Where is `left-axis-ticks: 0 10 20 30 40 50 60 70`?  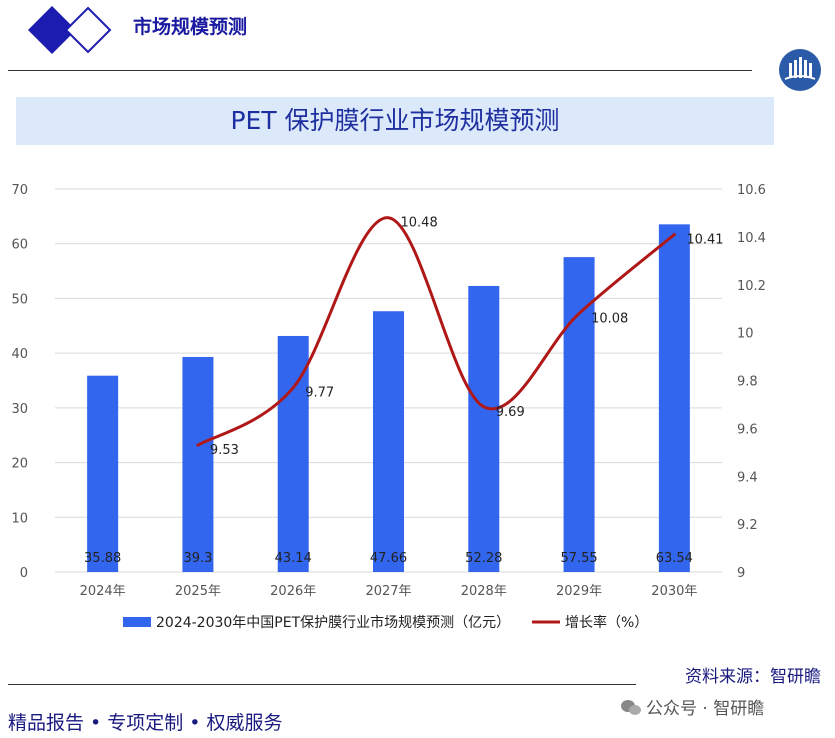 left-axis-ticks: 0 10 20 30 40 50 60 70 is located at coordinates (19, 382).